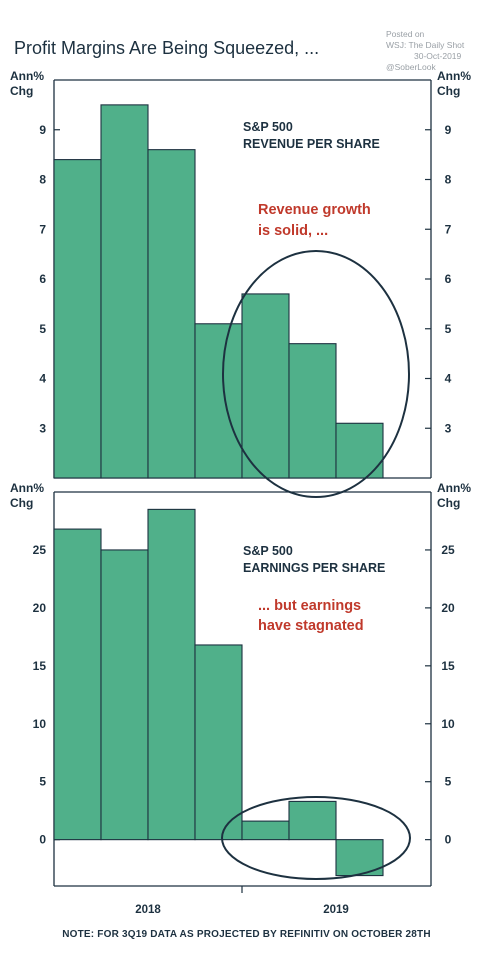 This screenshot has width=493, height=965. I want to click on posted-line: WSJ: The Daily Shot, so click(425, 45).